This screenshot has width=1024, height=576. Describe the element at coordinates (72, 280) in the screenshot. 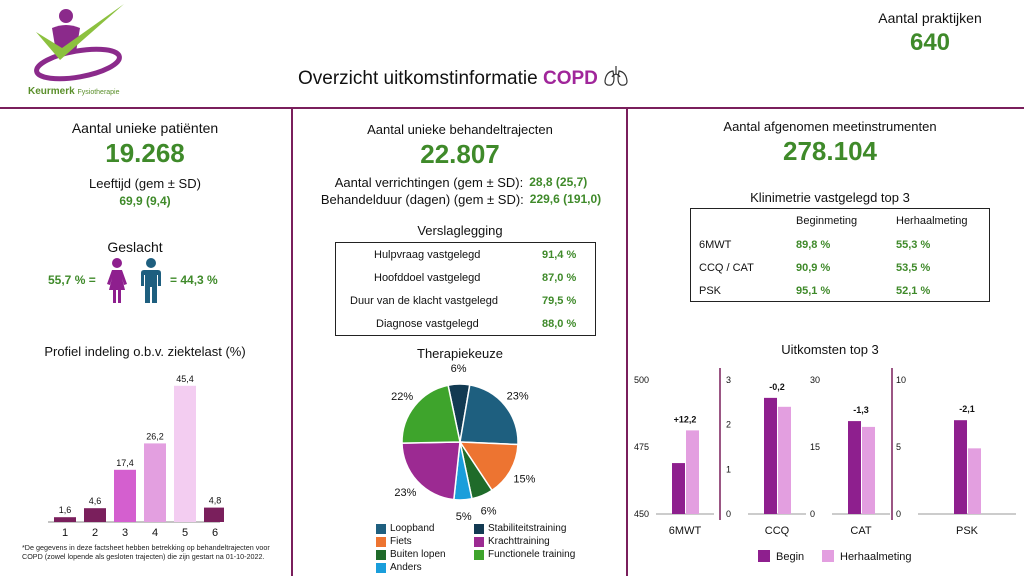

I see `female-value: 55,7 % =` at that location.